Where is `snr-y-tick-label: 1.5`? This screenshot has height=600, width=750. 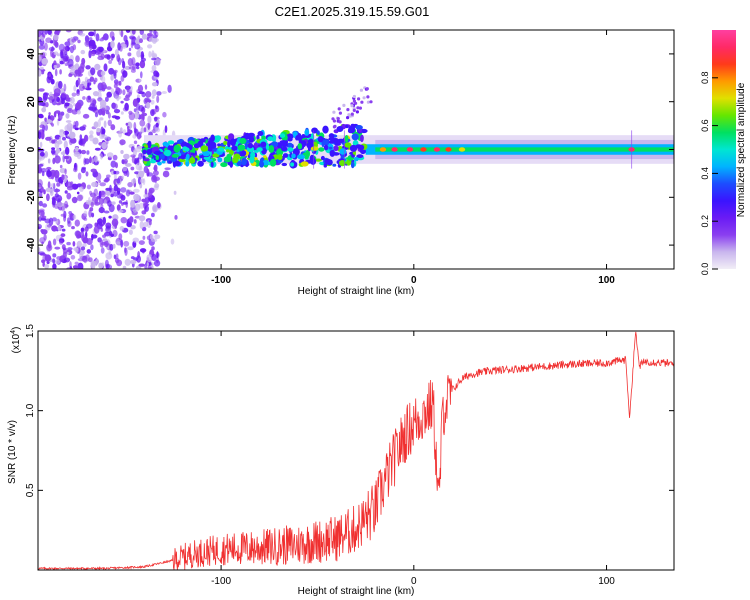
snr-y-tick-label: 1.5 is located at coordinates (30, 331).